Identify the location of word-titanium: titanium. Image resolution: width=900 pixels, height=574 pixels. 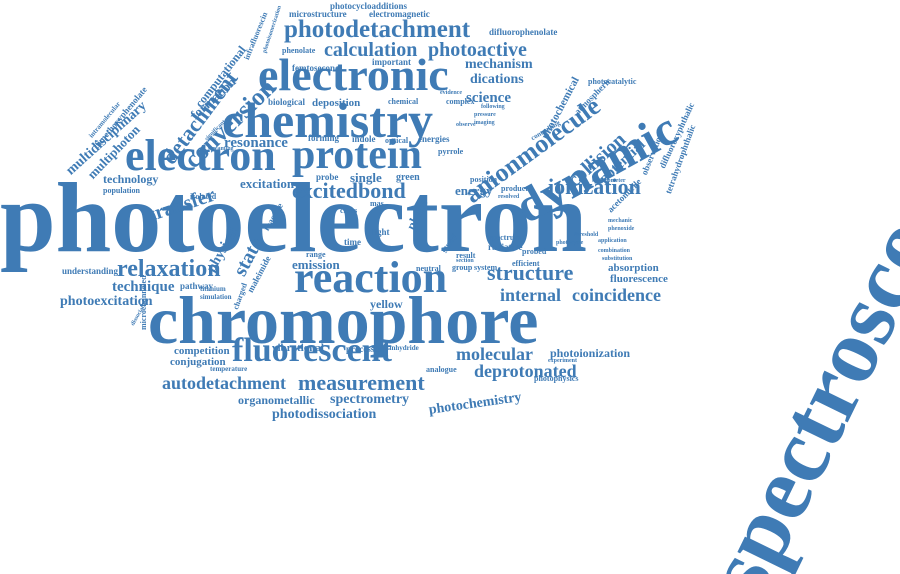
(213, 289).